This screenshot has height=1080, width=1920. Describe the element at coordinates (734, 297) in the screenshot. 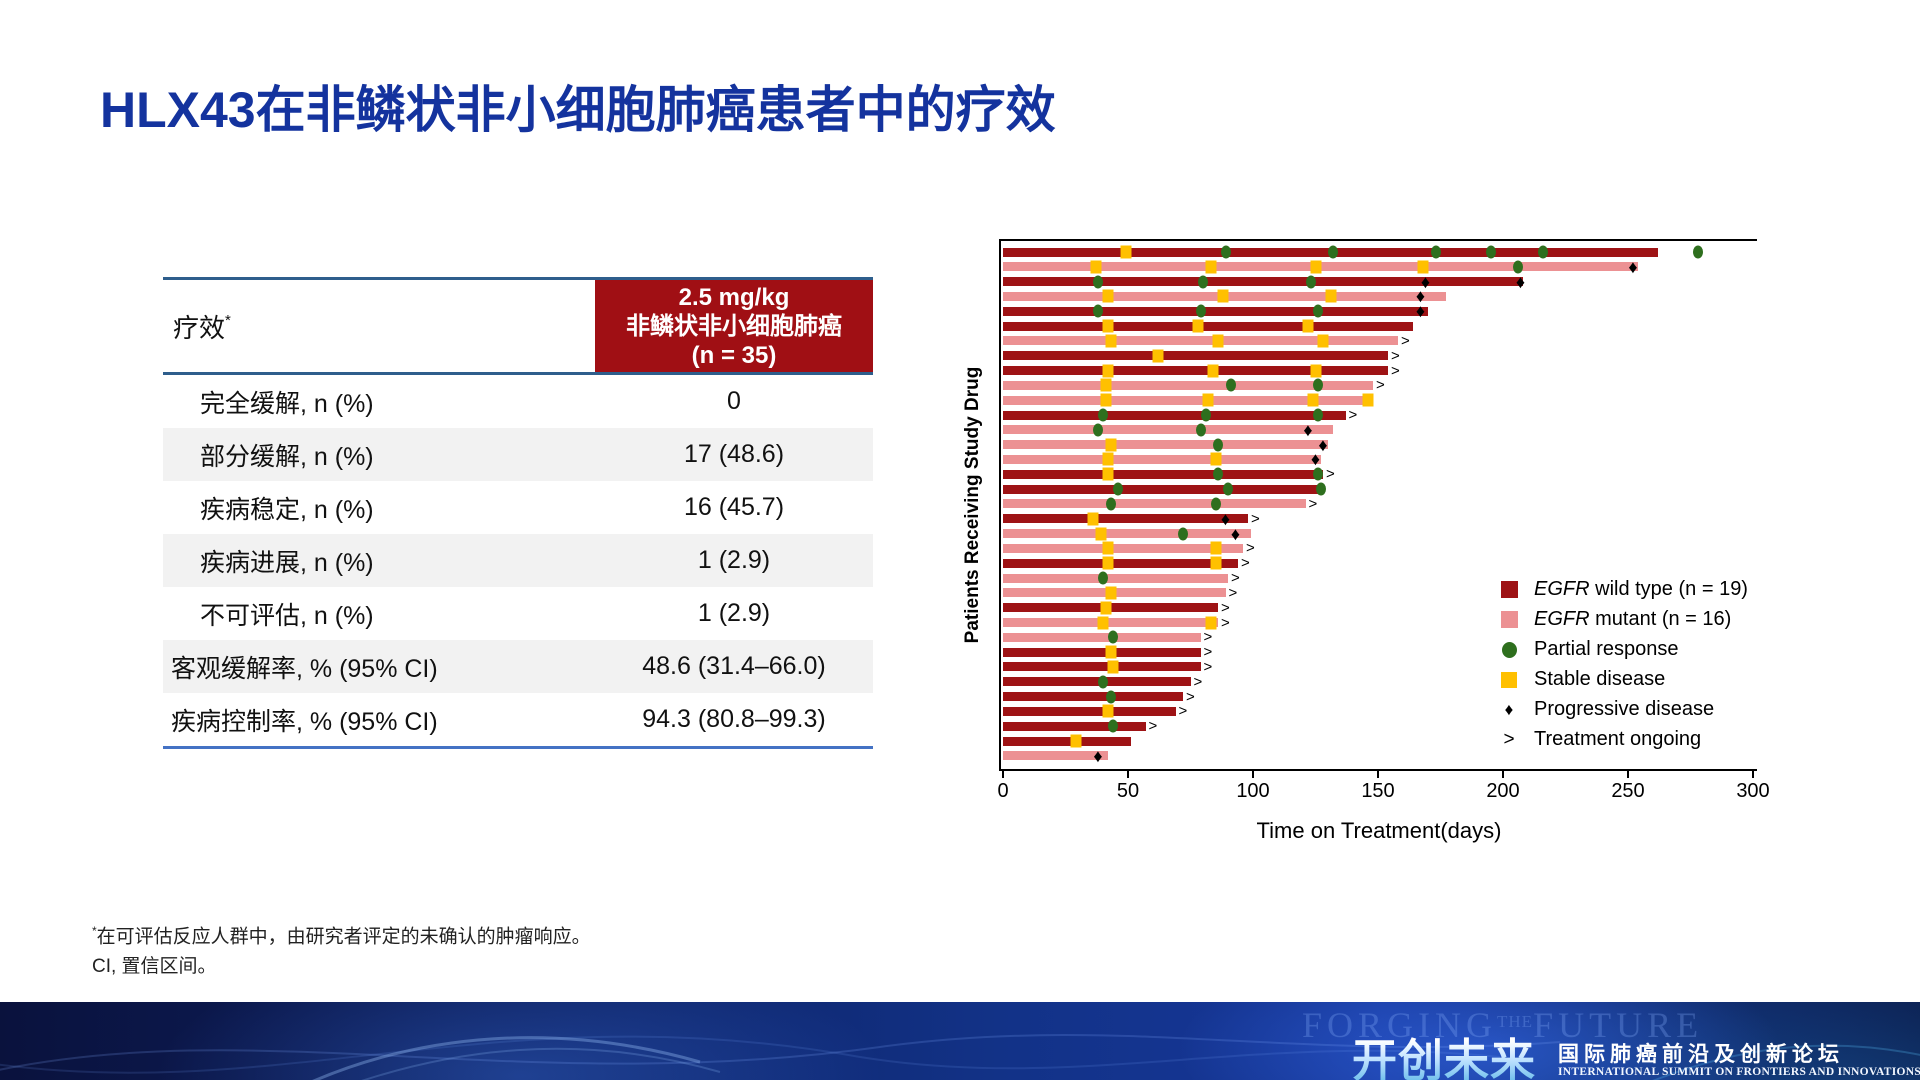

I see `dose-line: 2.5 mg/kg` at that location.